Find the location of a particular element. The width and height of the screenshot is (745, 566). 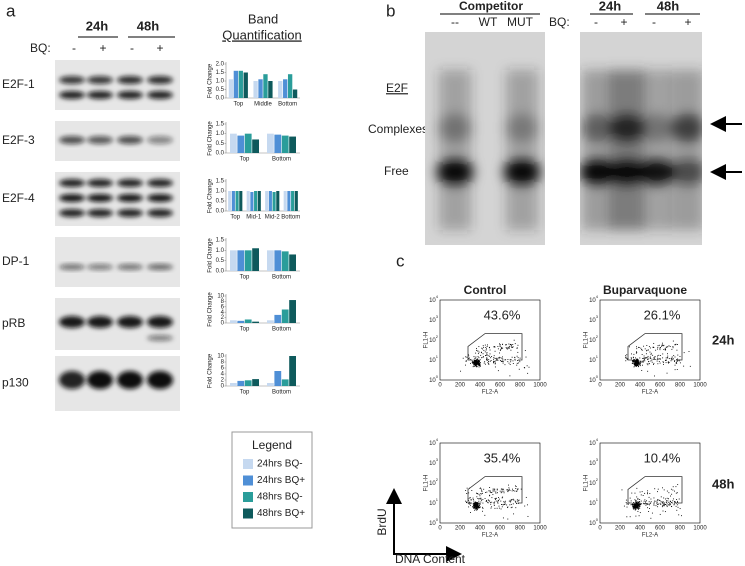

quant-title: Band is located at coordinates (263, 18).